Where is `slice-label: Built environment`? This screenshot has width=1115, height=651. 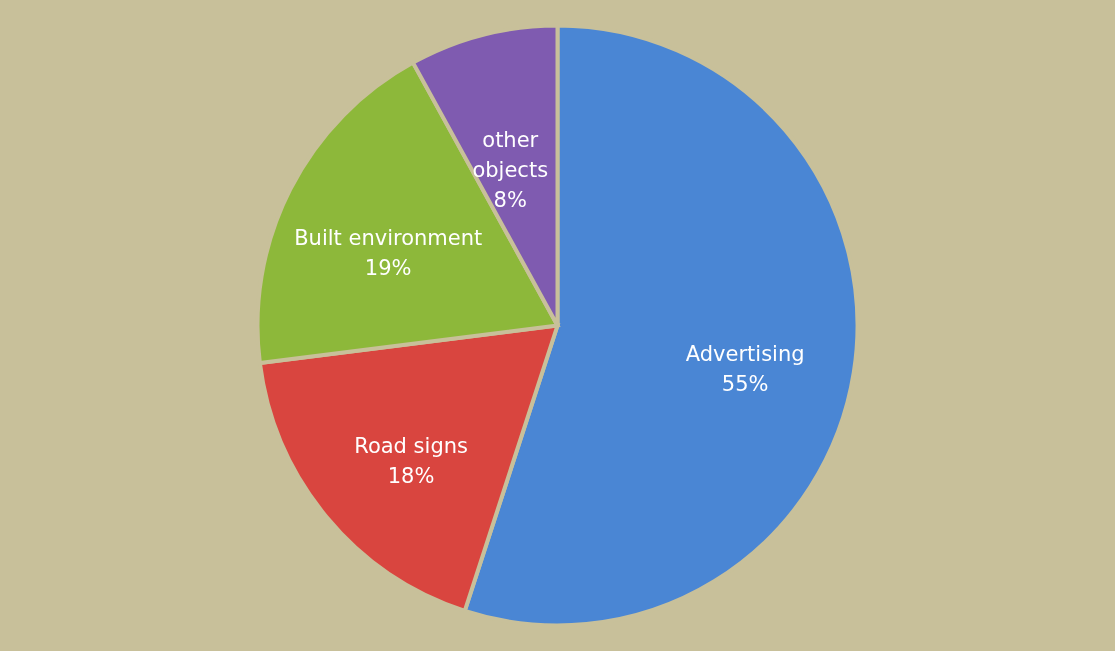 slice-label: Built environment is located at coordinates (388, 238).